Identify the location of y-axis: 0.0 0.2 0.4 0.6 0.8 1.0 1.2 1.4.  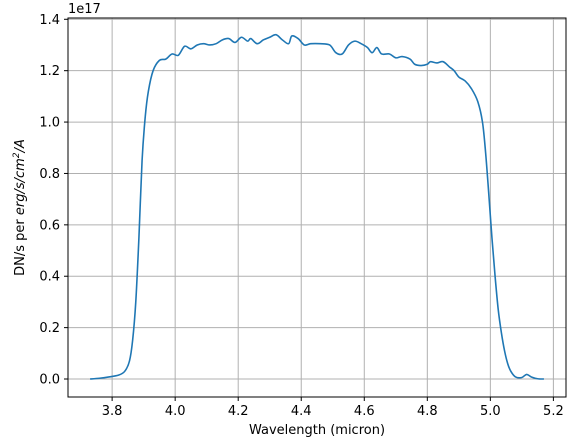
(53, 200).